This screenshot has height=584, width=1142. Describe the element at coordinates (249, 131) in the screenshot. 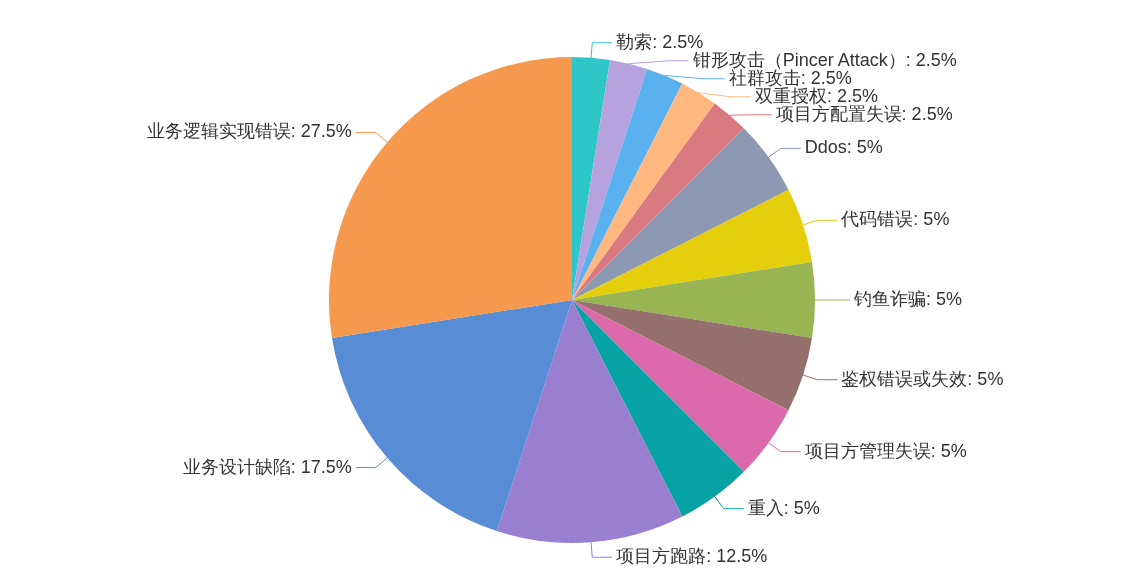

I see `slice-label: 业务逻辑实现错误: 27.5%` at that location.